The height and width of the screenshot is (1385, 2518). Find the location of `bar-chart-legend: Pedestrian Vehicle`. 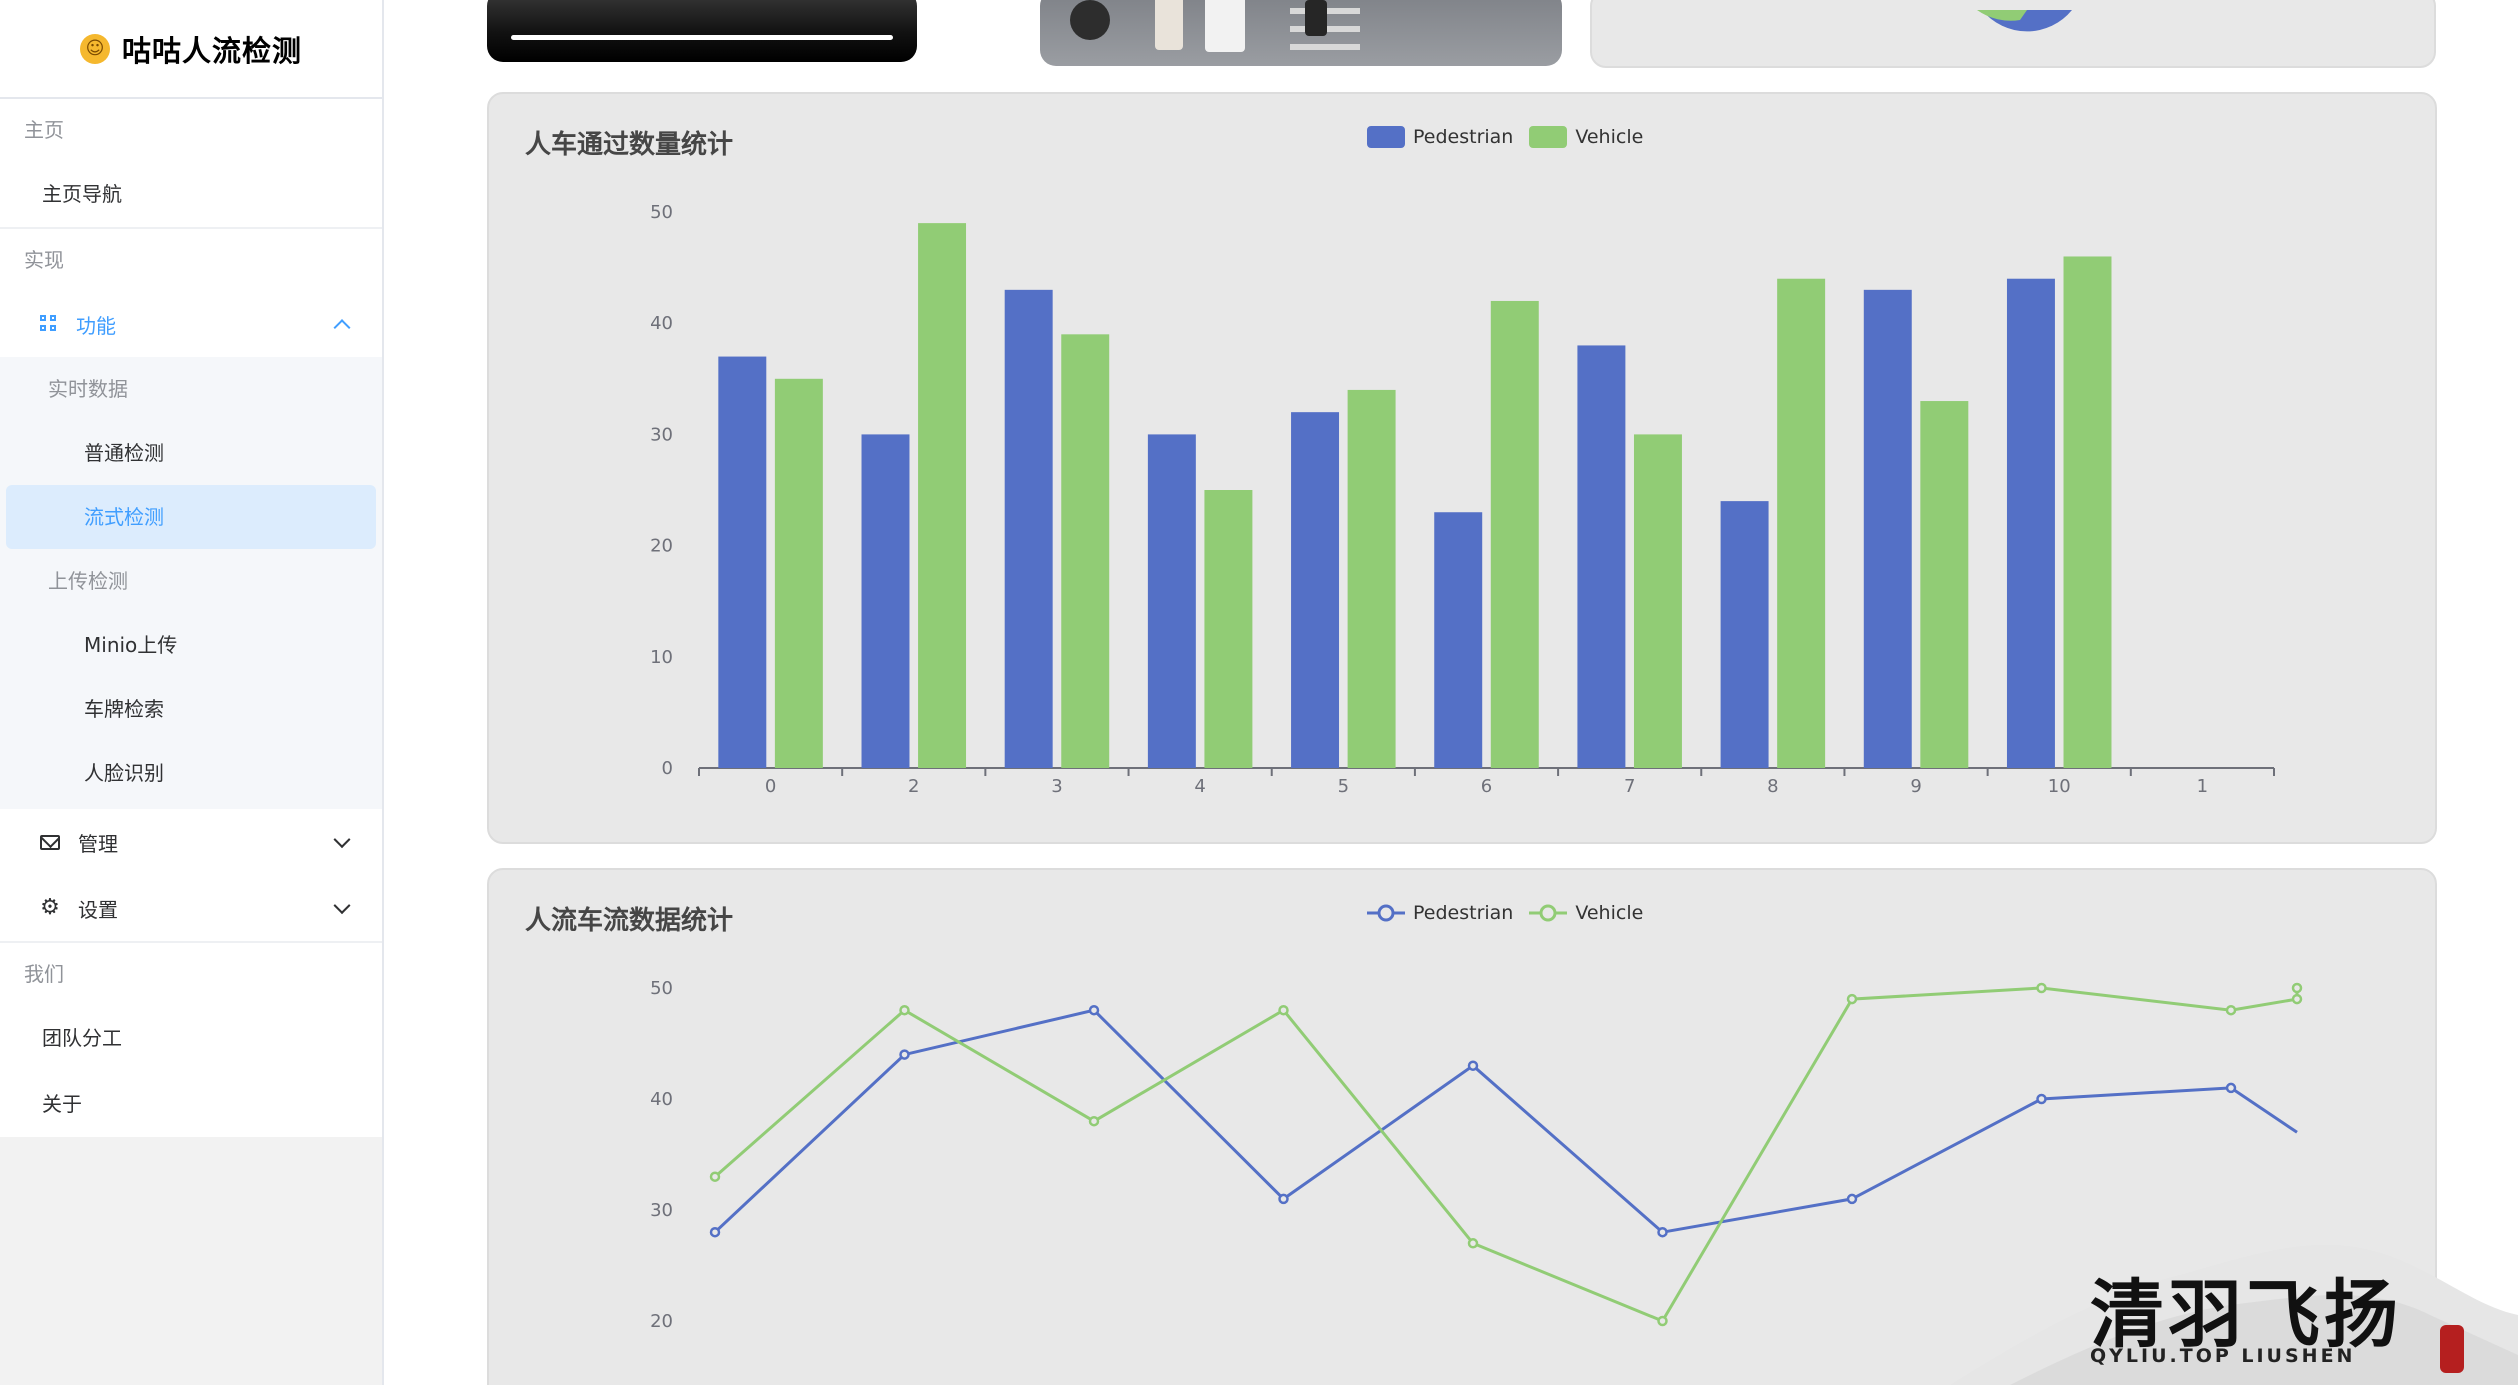

bar-chart-legend: Pedestrian Vehicle is located at coordinates (1505, 137).